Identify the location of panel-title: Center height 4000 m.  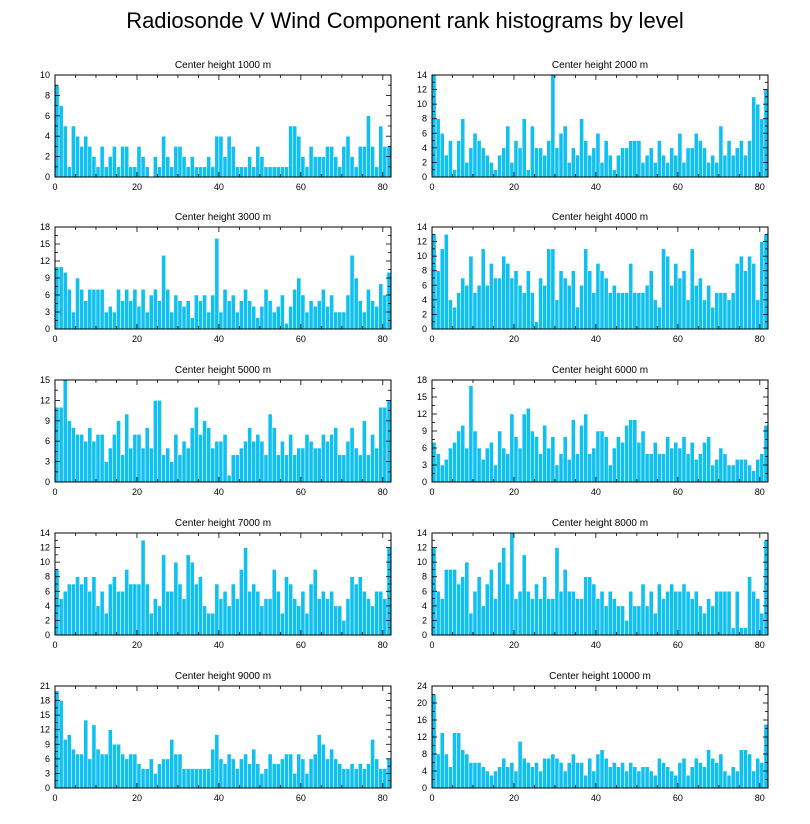
(600, 217).